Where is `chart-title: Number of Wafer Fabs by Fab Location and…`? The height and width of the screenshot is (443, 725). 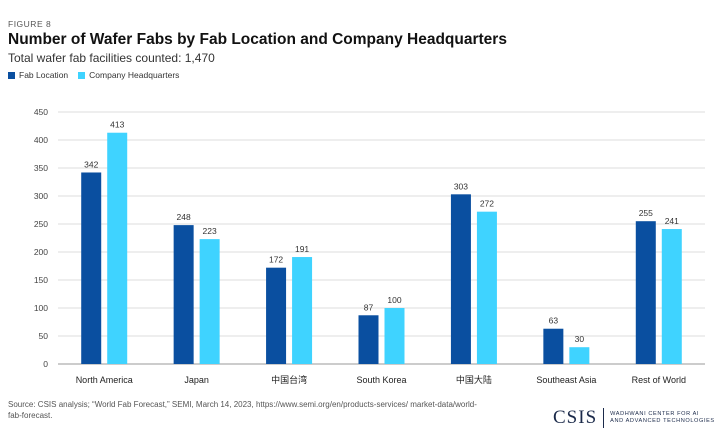 chart-title: Number of Wafer Fabs by Fab Location and… is located at coordinates (257, 39).